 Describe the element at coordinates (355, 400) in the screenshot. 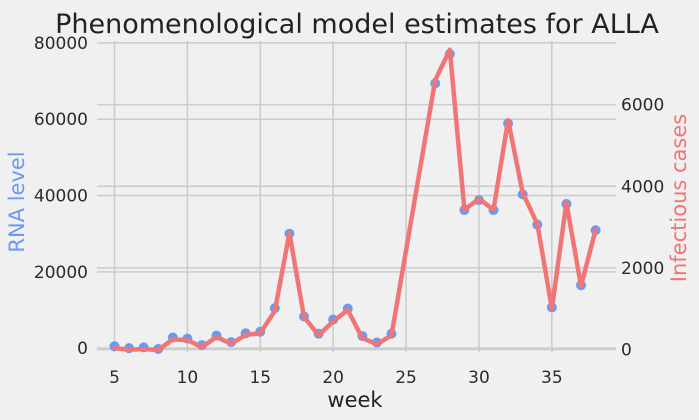

I see `x-axis-label: week` at that location.